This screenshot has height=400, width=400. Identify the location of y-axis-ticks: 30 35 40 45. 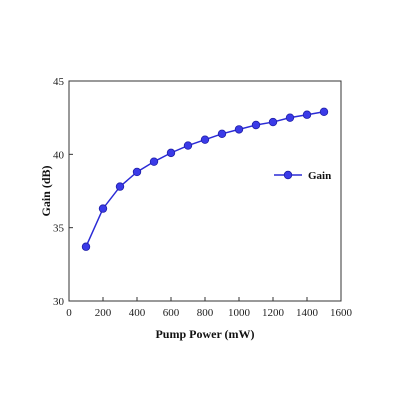
(63, 192).